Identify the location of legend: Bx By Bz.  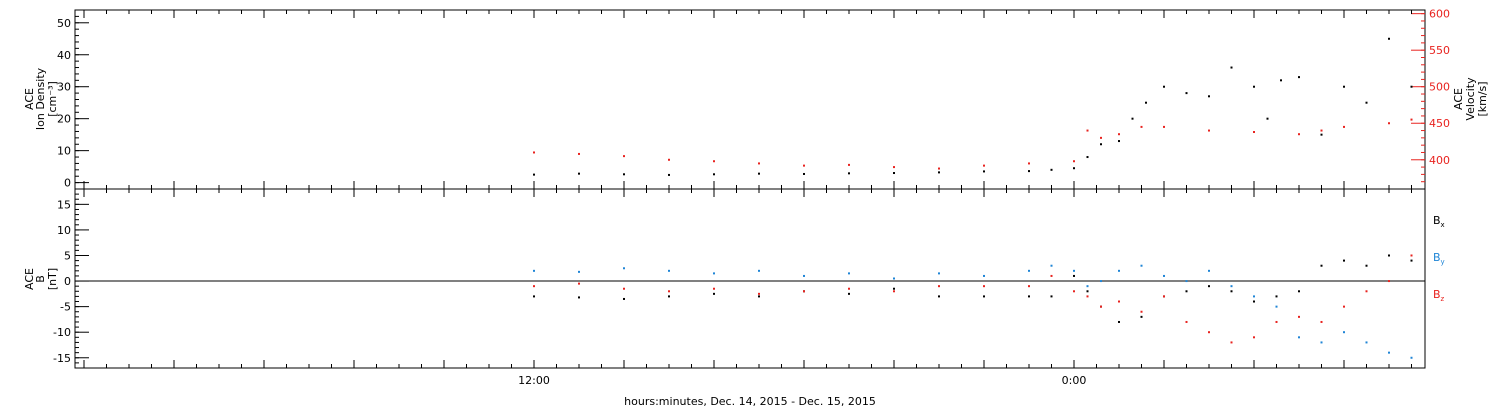
(1439, 258).